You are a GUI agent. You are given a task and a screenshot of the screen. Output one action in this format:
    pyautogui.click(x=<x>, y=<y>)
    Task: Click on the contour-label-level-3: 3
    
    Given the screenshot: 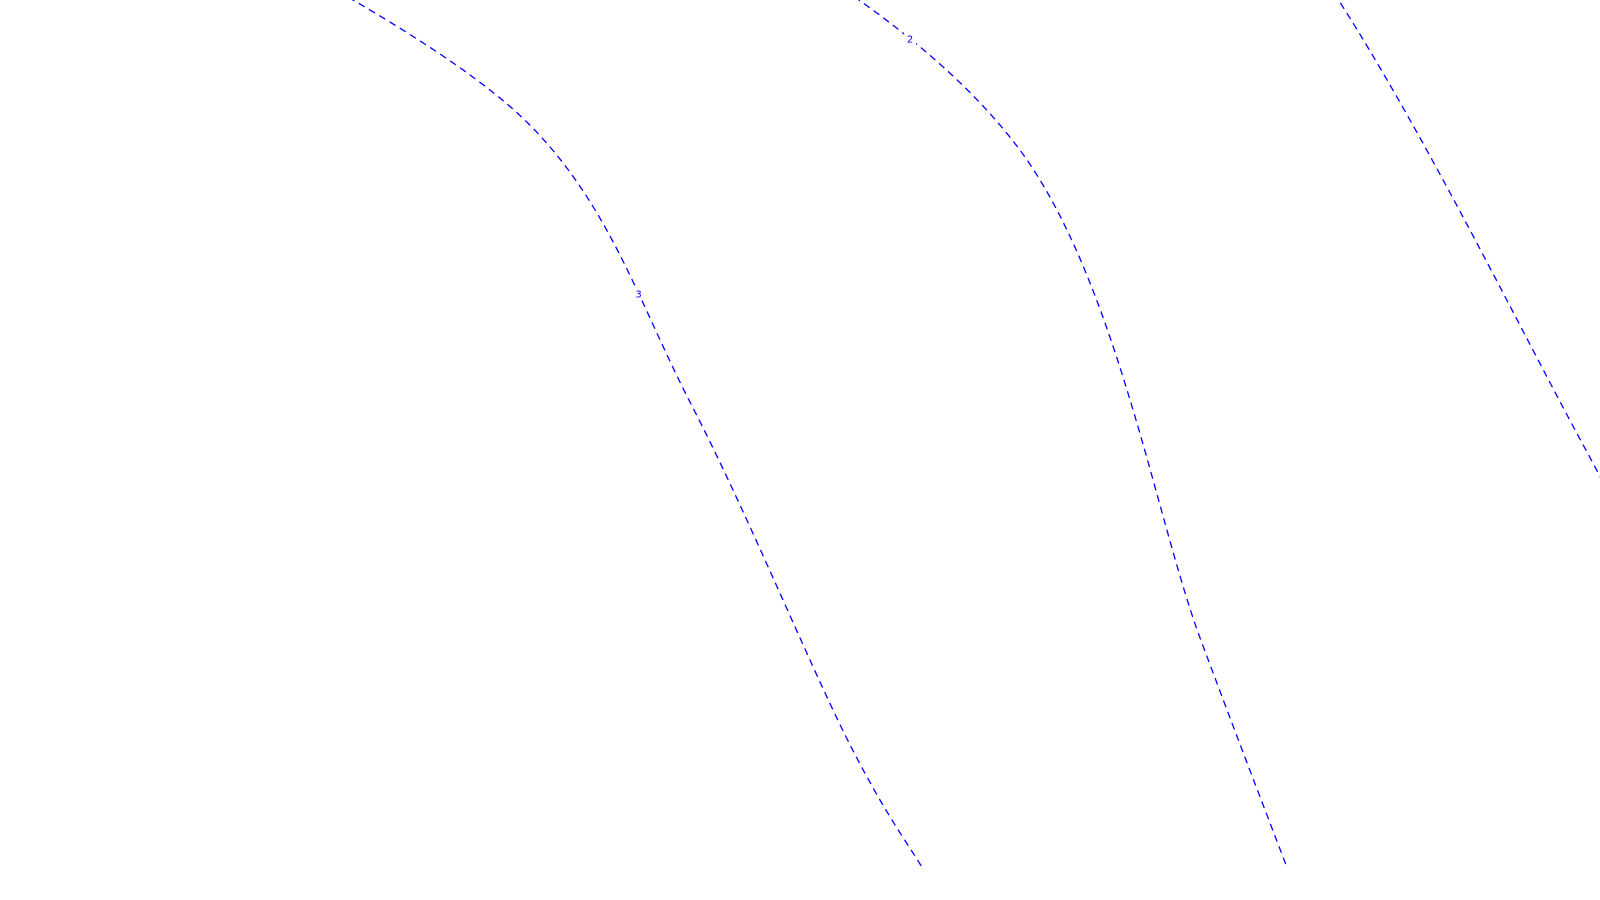 What is the action you would take?
    pyautogui.click(x=638, y=294)
    